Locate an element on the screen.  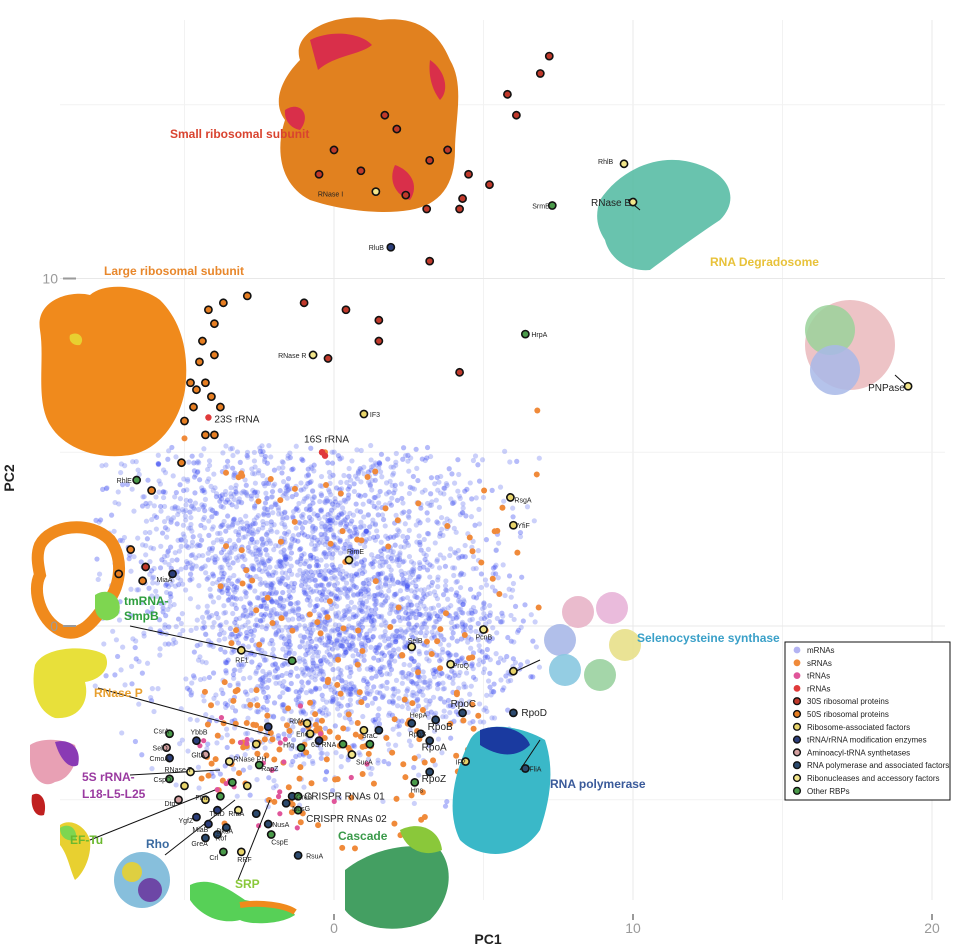
pnpase-structure is located at coordinates (850, 347).